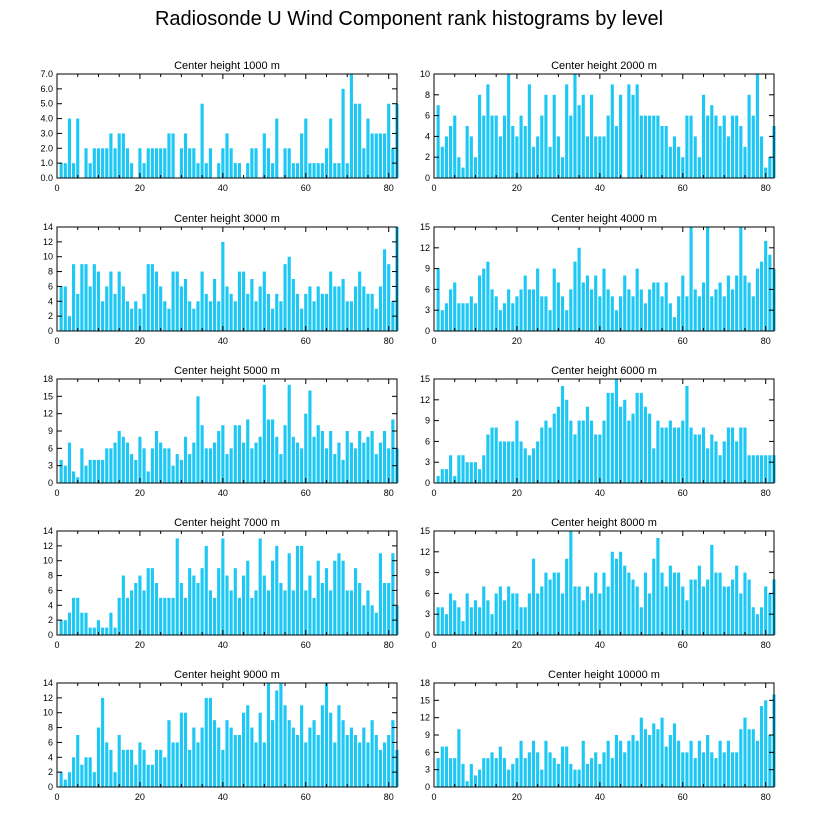 Image resolution: width=818 pixels, height=824 pixels. Describe the element at coordinates (46, 178) in the screenshot. I see `y-tick-label: 0.0` at that location.